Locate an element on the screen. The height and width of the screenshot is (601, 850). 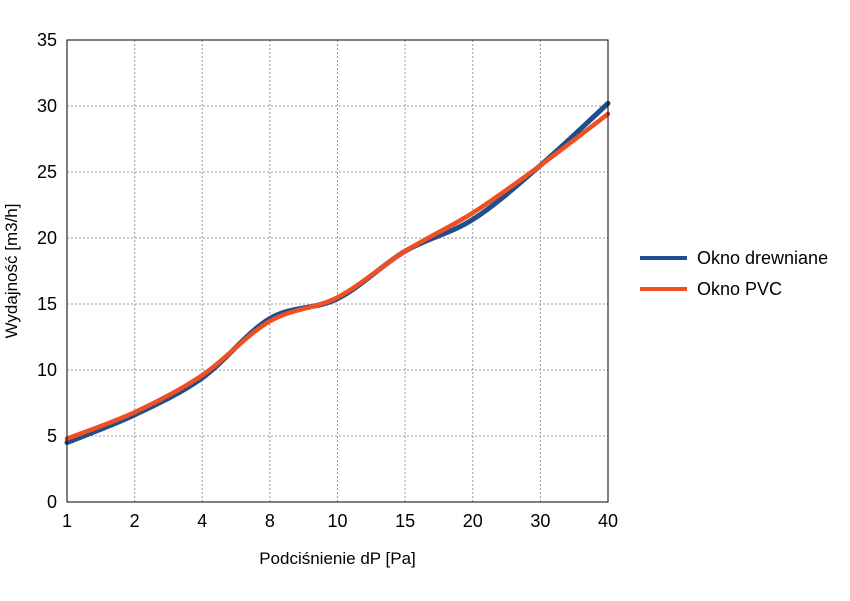
x-tick-label: 15 is located at coordinates (405, 521).